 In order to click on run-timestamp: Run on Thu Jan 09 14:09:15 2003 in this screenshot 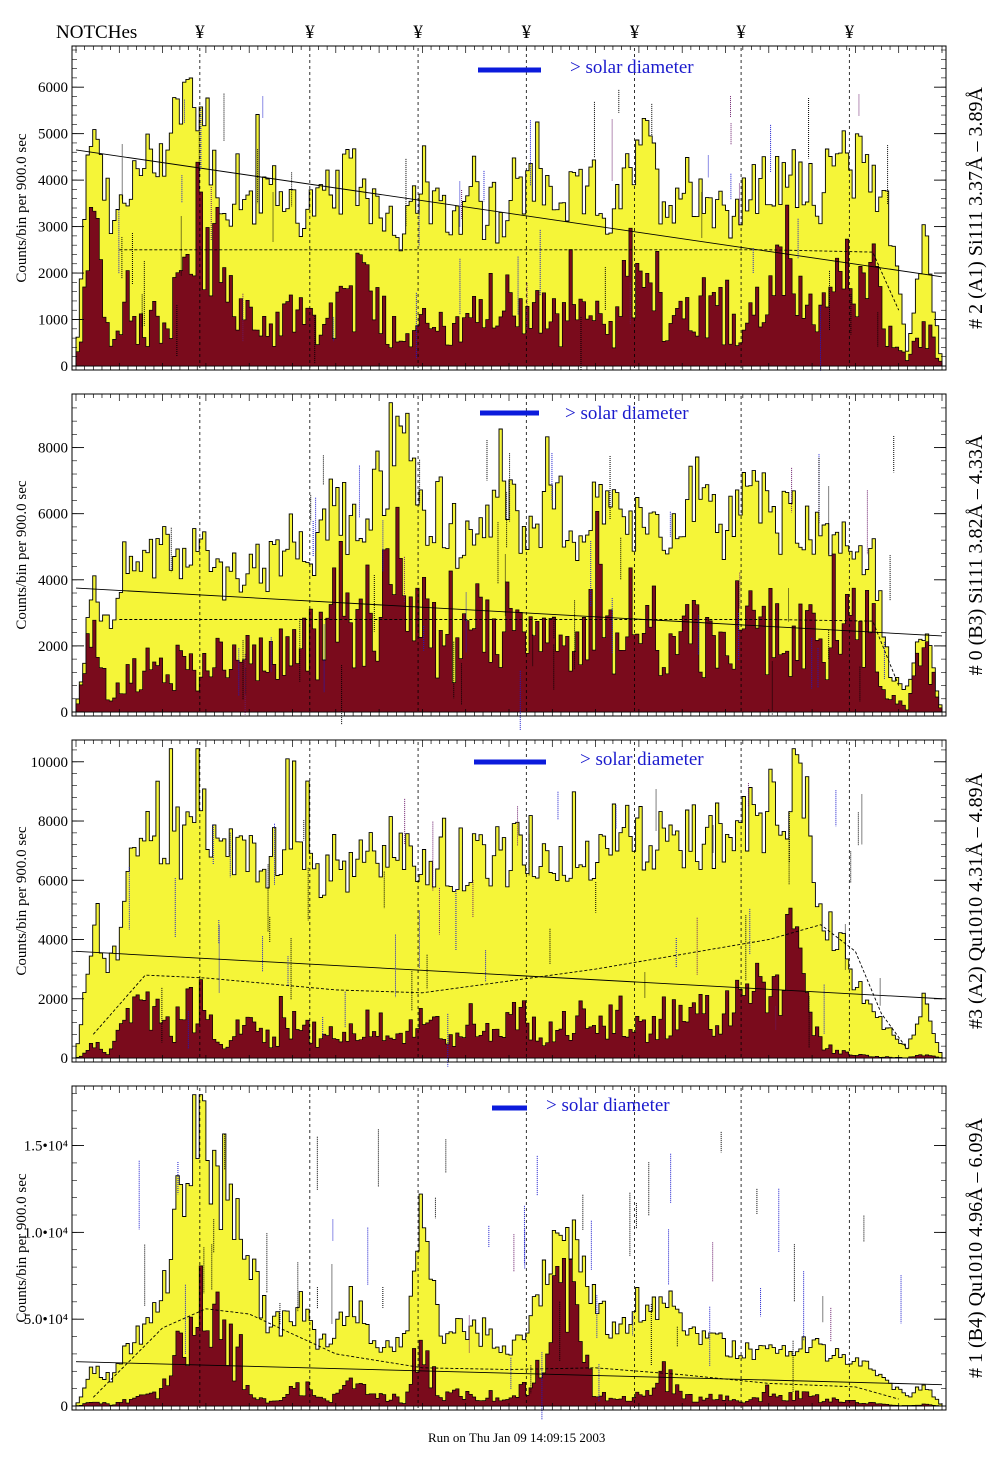, I will do `click(516, 1437)`.